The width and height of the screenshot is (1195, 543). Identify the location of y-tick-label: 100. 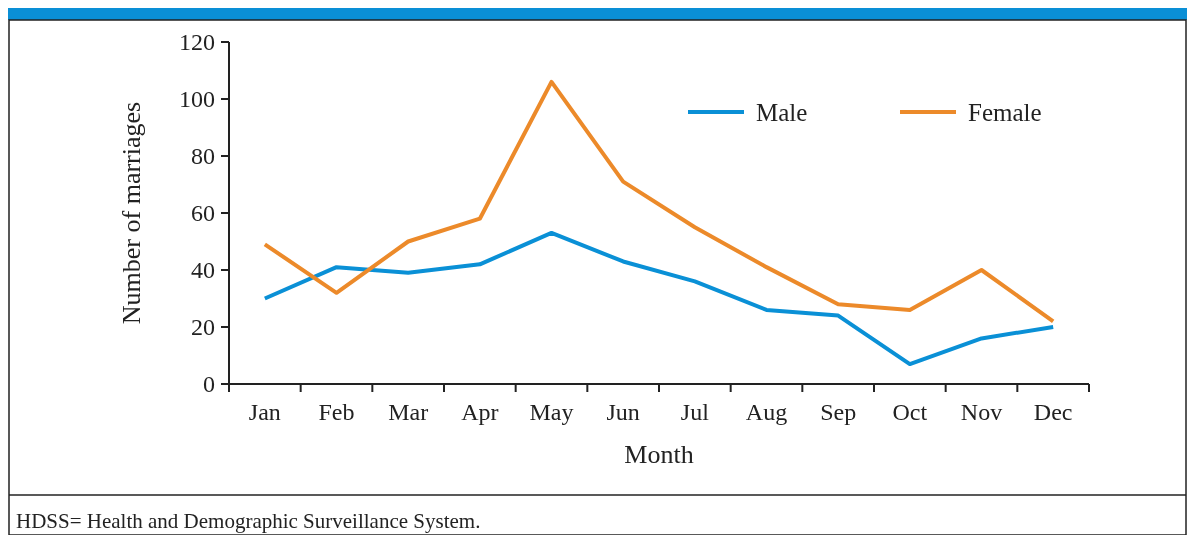
(197, 99).